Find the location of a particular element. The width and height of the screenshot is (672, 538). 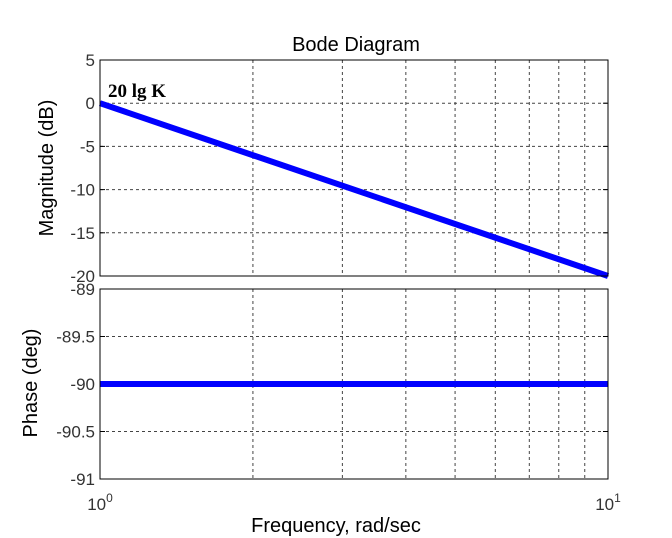

x-axis-label: Frequency, rad/sec is located at coordinates (336, 526).